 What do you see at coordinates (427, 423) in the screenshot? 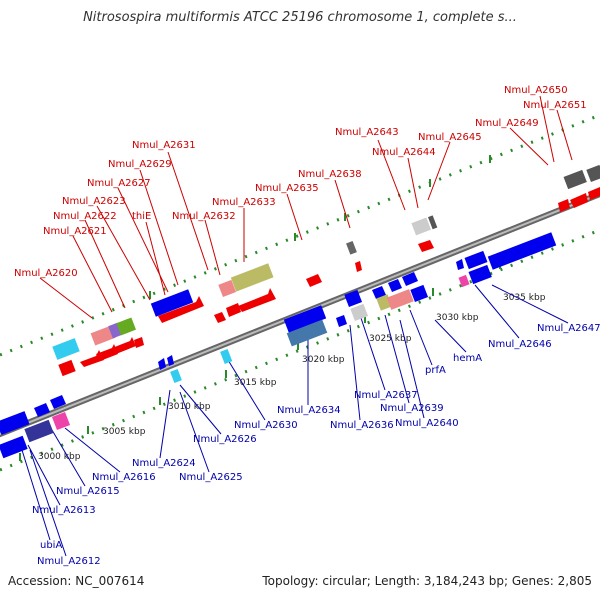
I see `gene-label: Nmul_A2640` at bounding box center [427, 423].